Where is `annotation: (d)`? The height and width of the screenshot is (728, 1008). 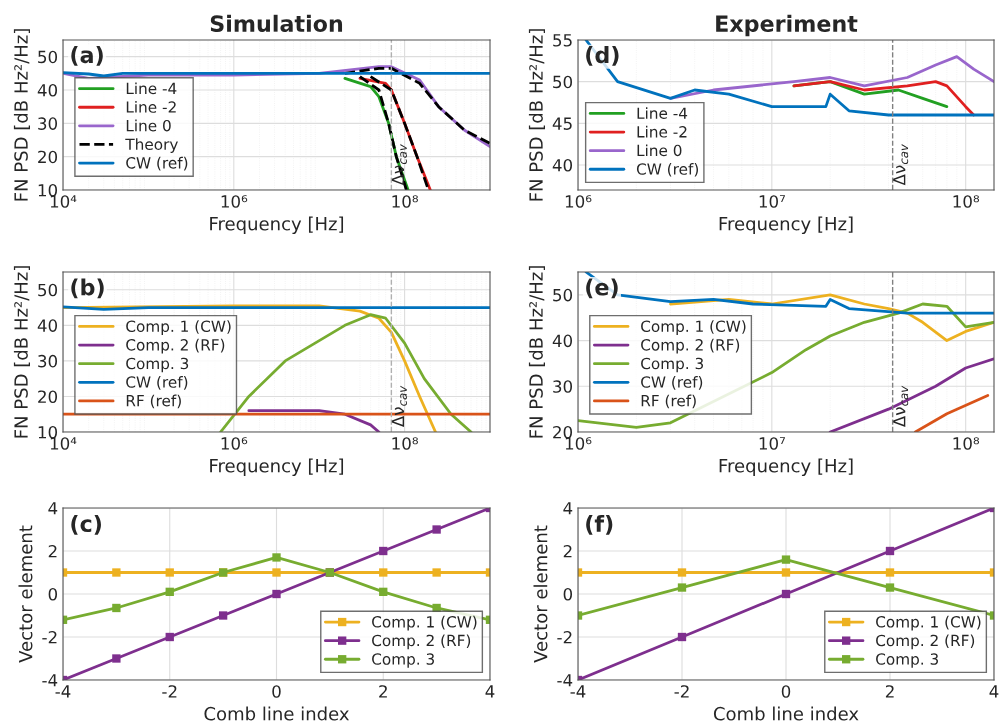
annotation: (d) is located at coordinates (602, 56).